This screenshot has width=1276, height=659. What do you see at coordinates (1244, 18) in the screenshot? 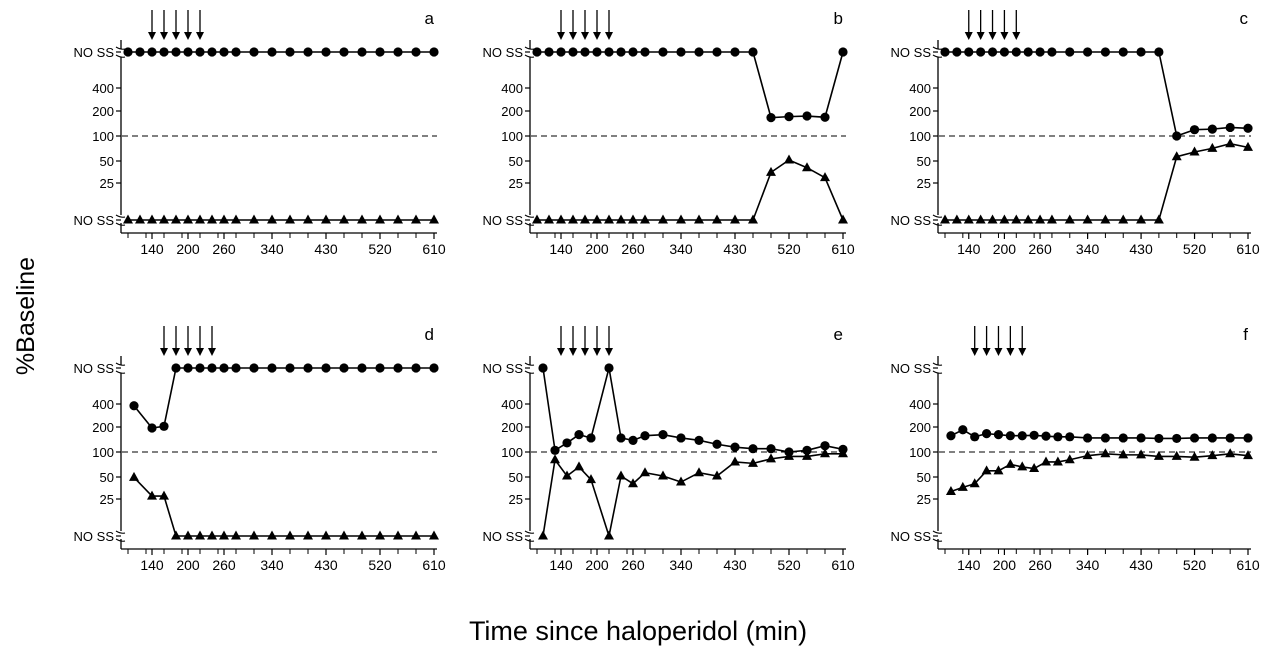
I see `panel-label: c` at bounding box center [1244, 18].